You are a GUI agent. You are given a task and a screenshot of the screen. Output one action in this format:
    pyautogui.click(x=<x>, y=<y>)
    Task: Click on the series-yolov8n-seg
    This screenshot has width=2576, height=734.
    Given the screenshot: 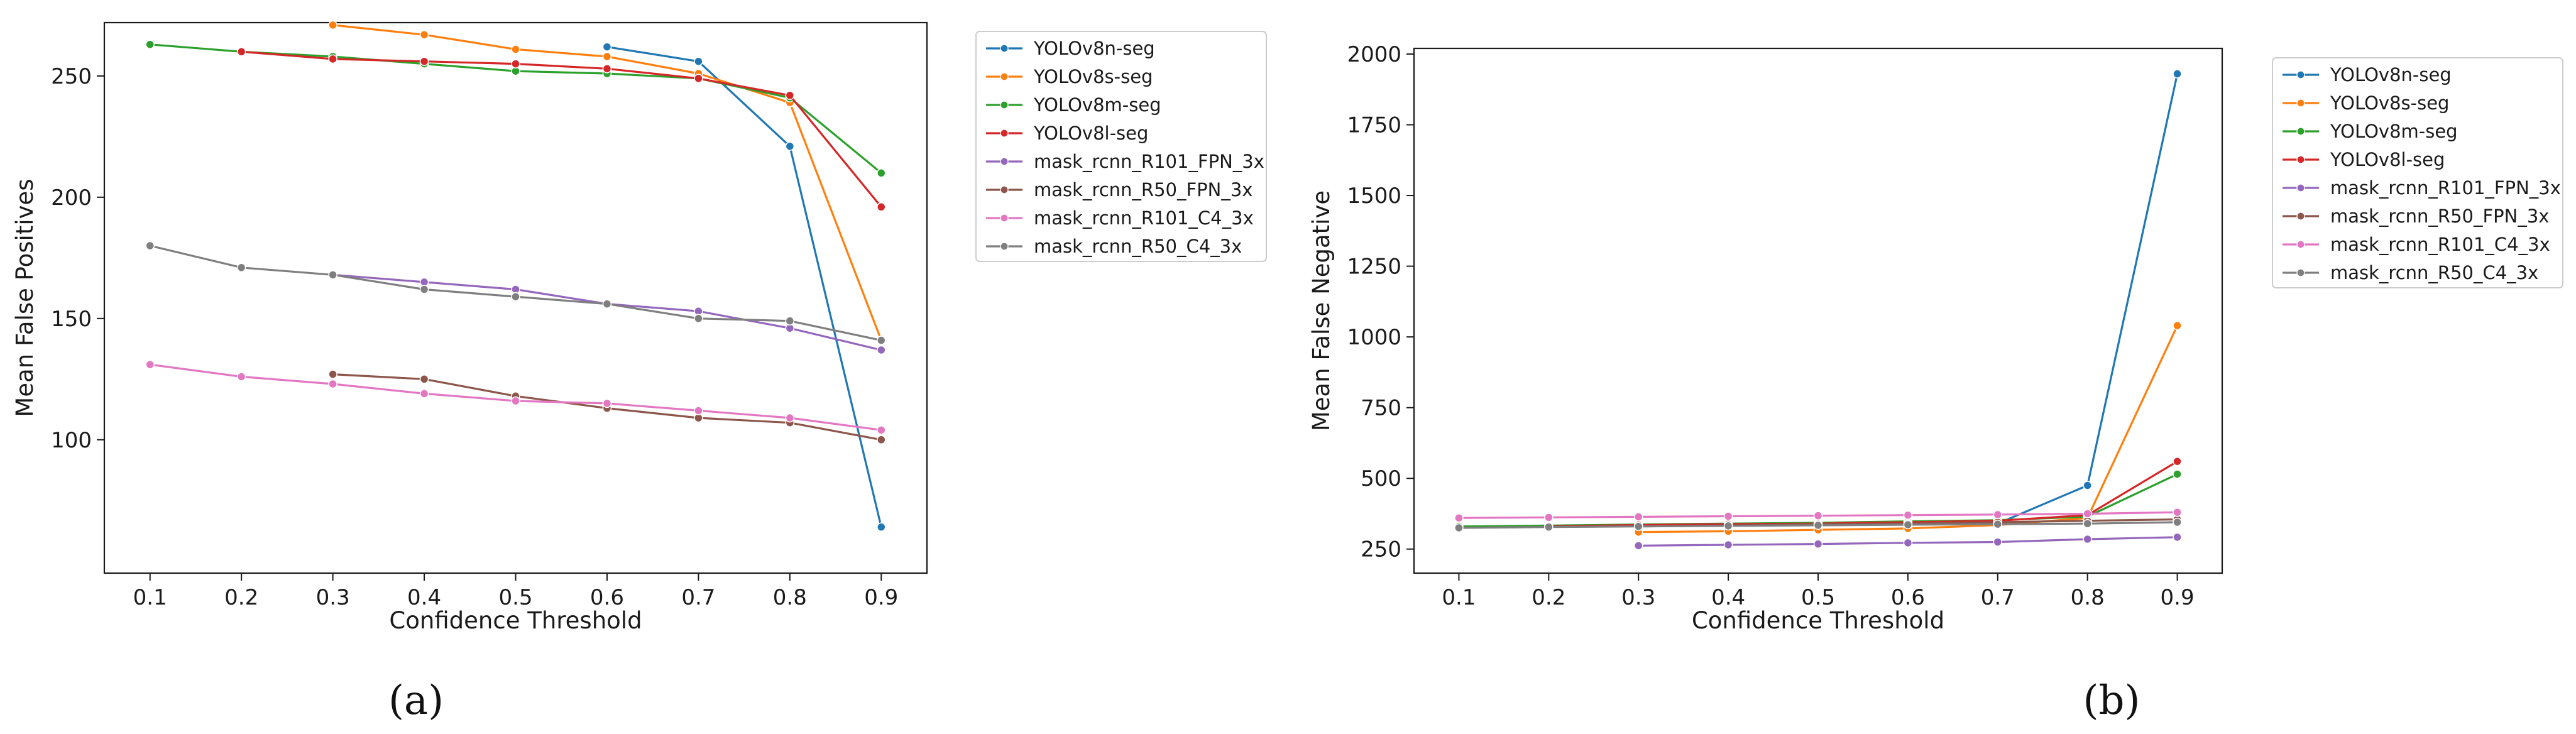 What is the action you would take?
    pyautogui.click(x=744, y=287)
    